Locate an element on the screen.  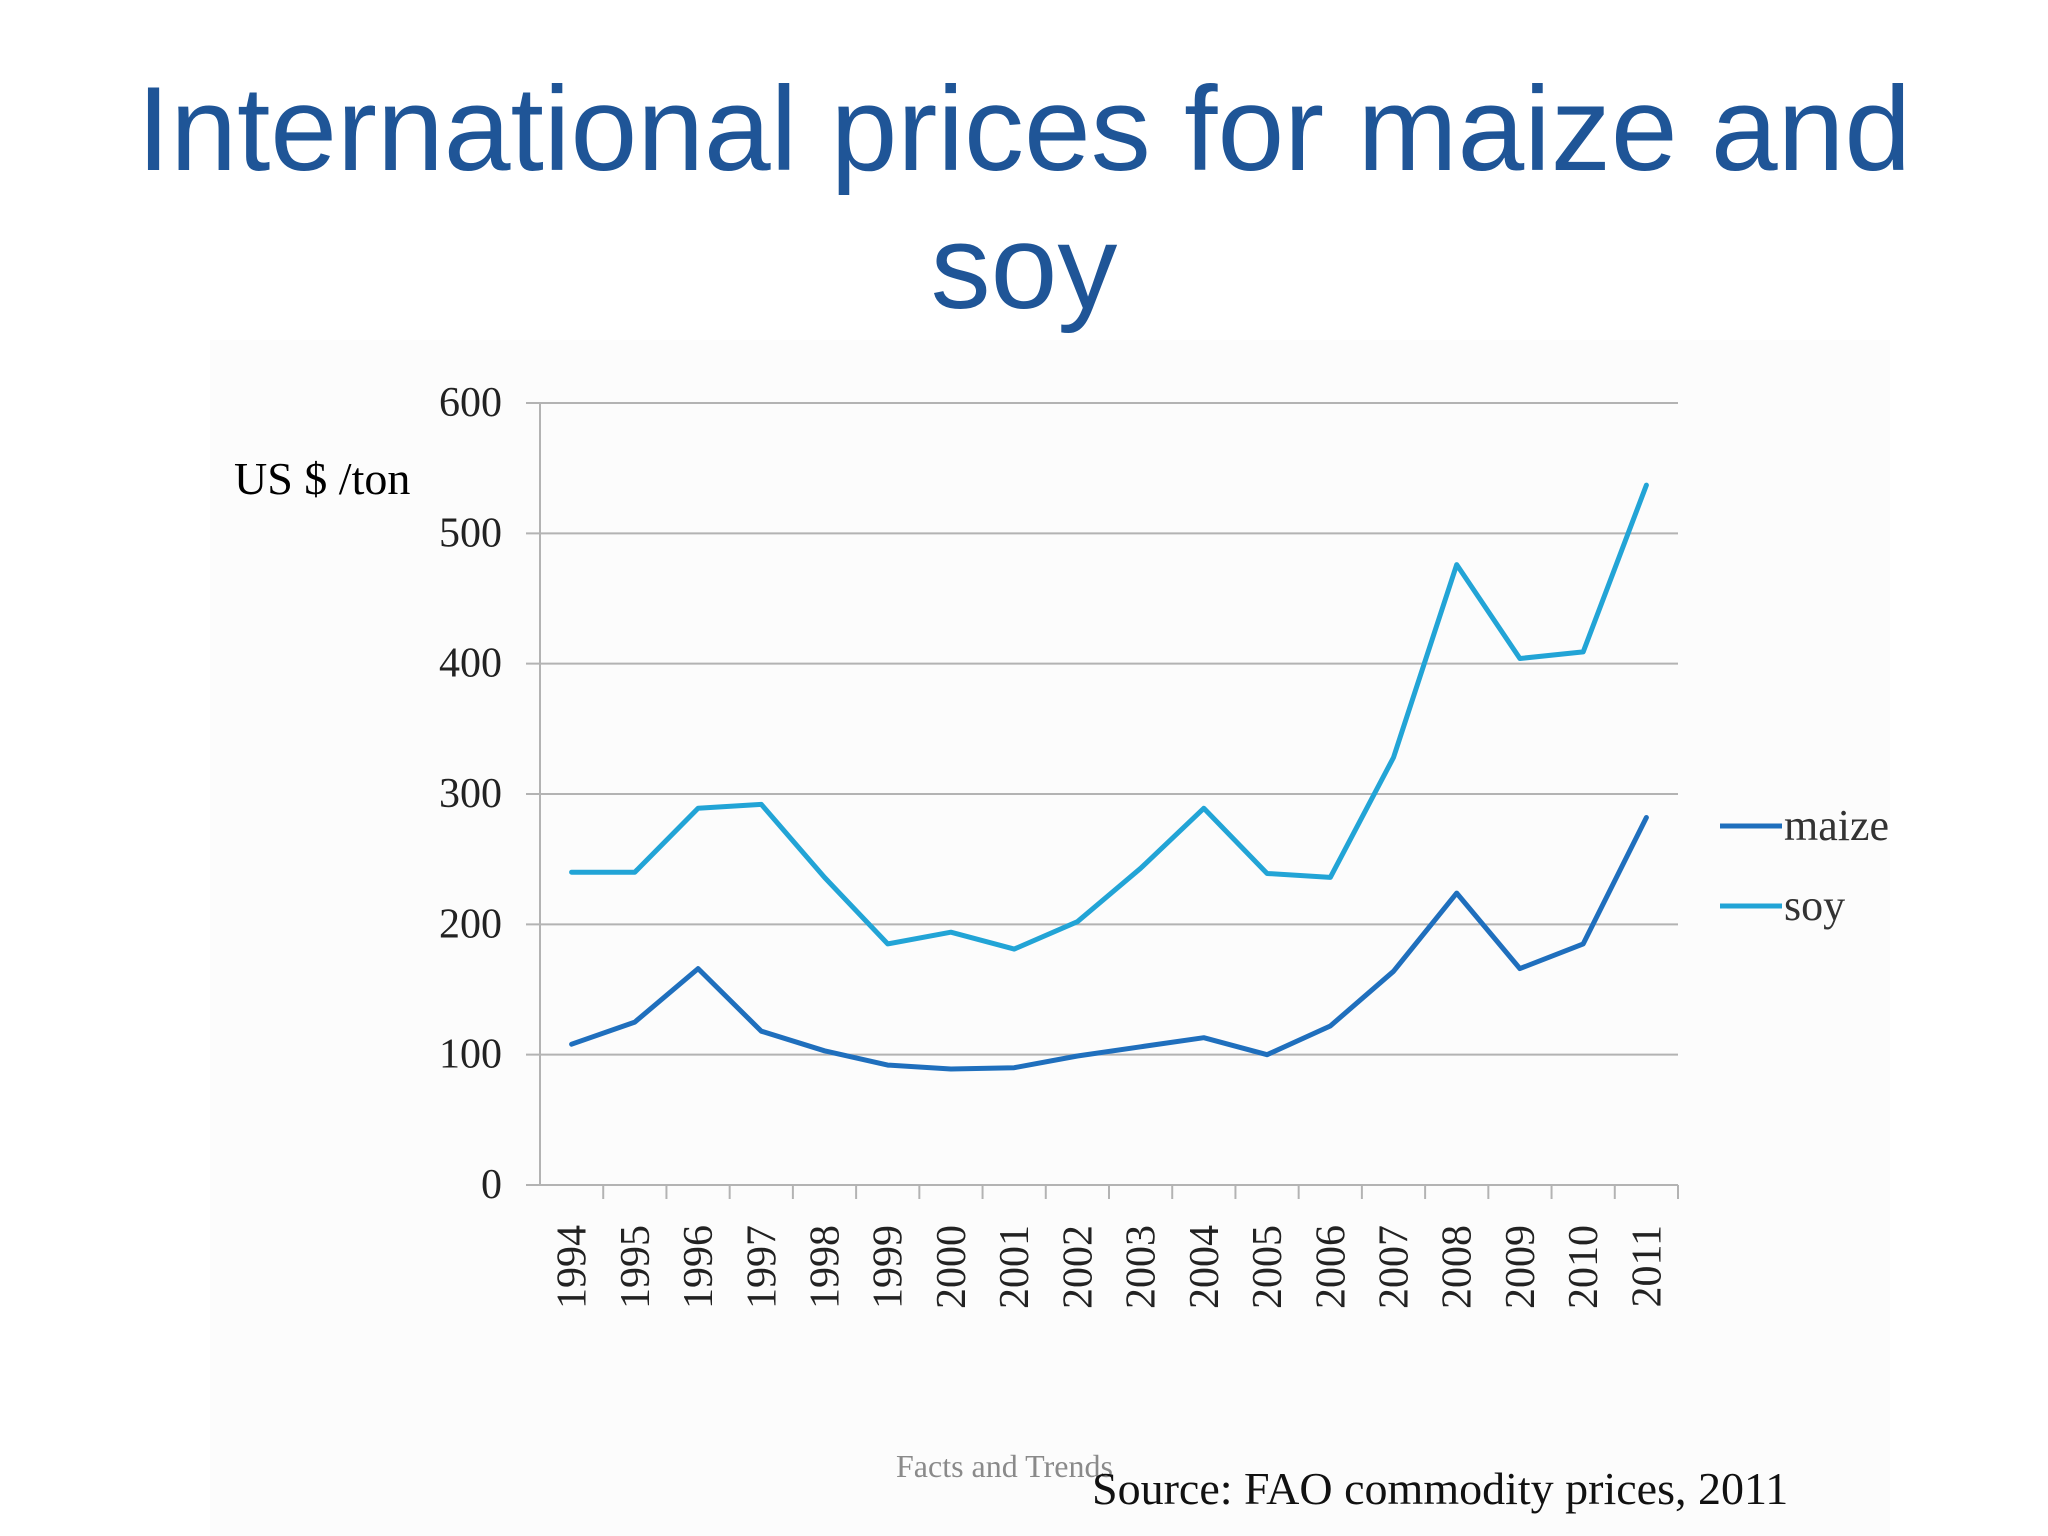
x-tick-label-2003: 2003 is located at coordinates (1142, 1267).